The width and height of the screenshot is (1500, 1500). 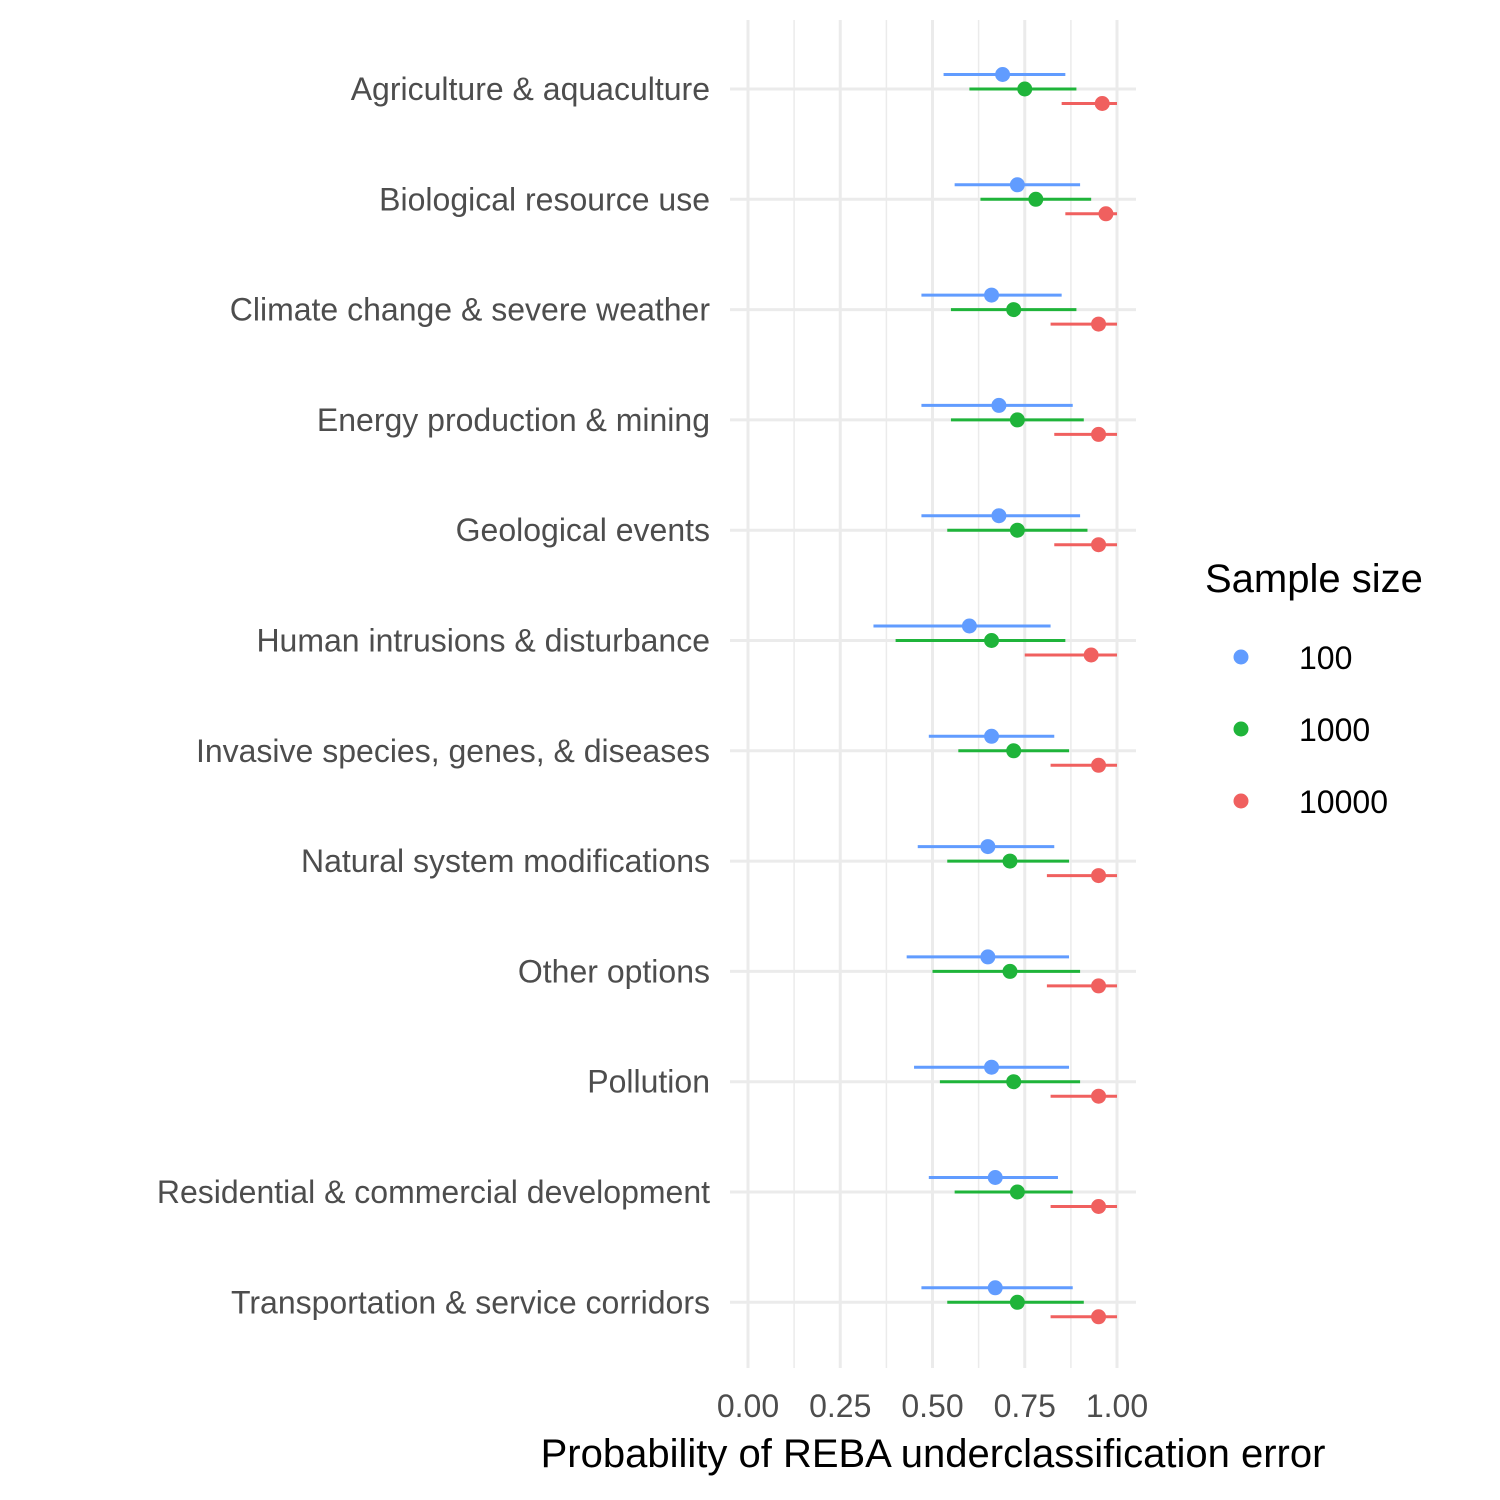 I want to click on legend: Sample size 100 1000 10000, so click(x=1314, y=688).